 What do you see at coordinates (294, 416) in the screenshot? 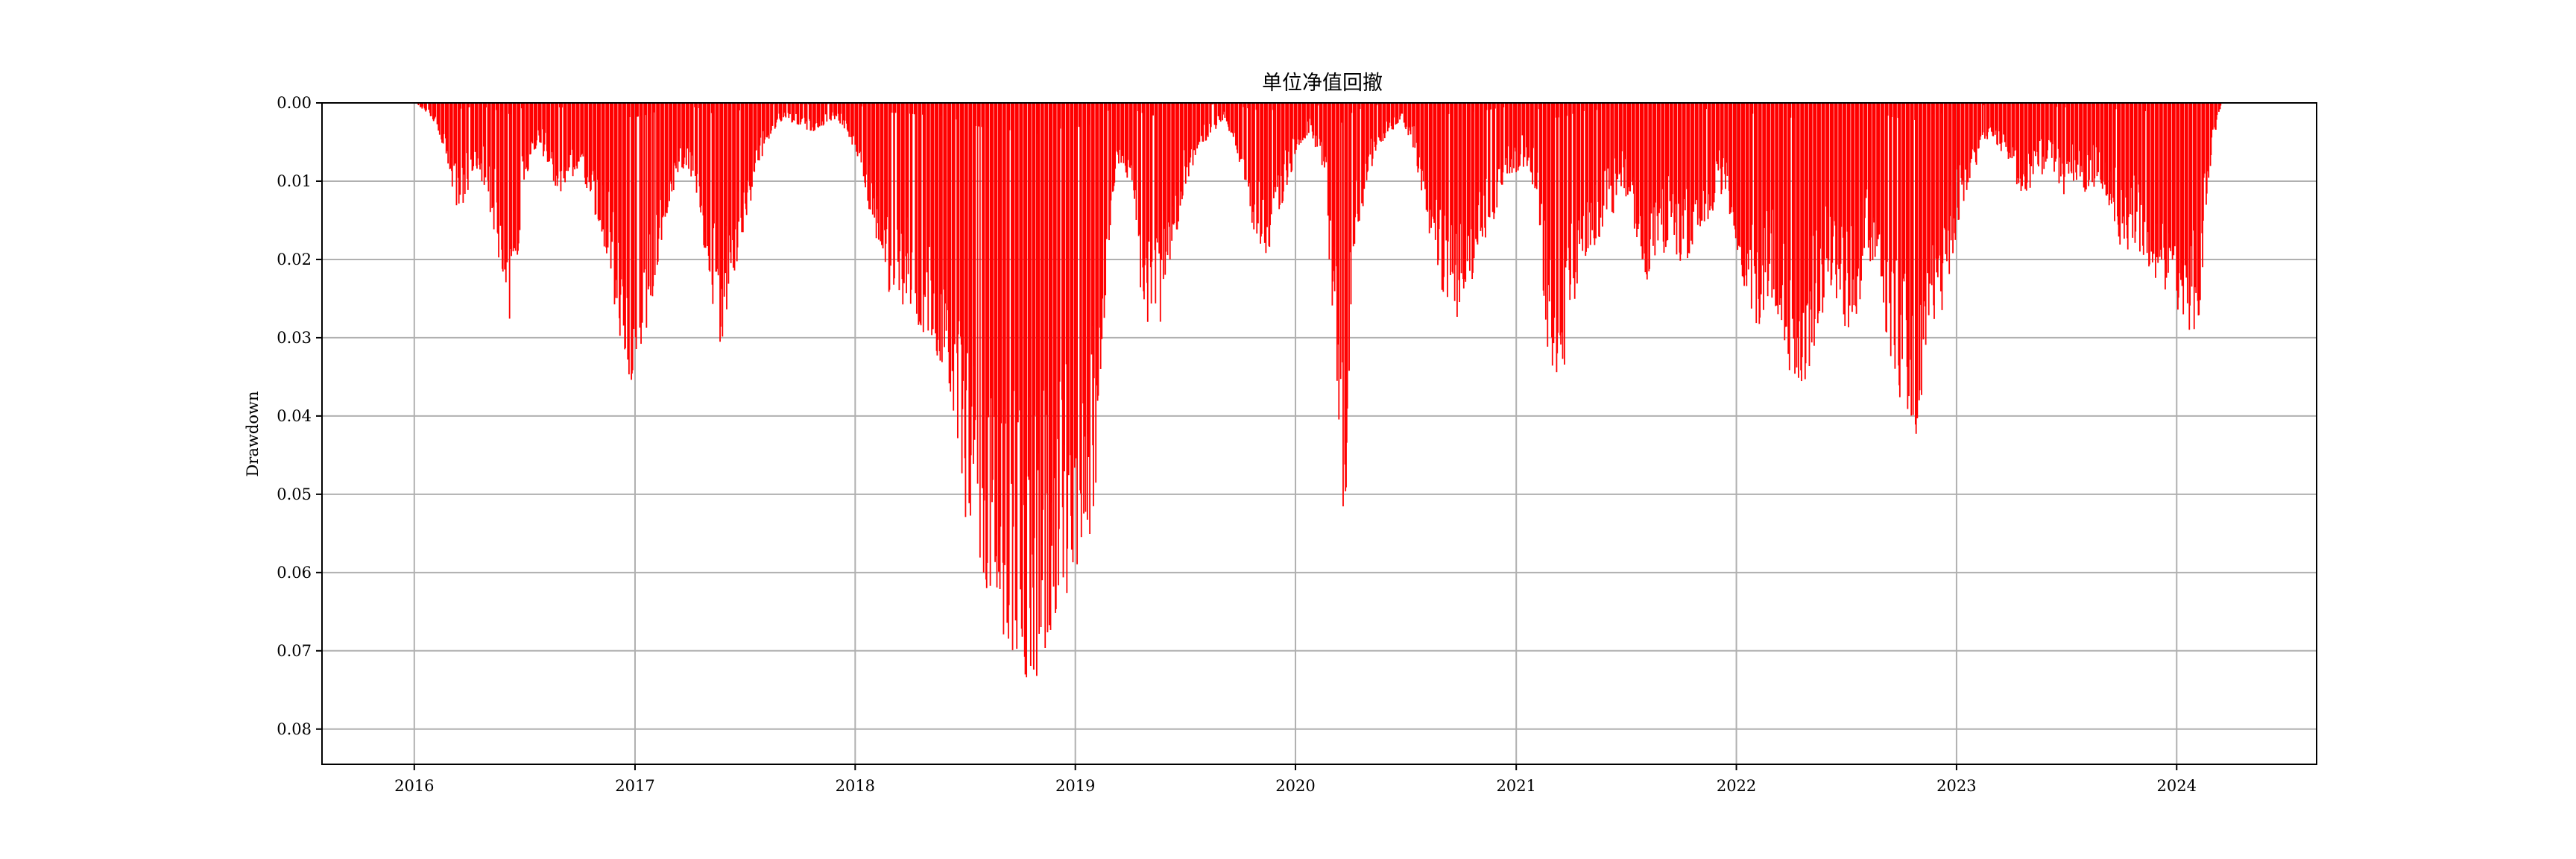
I see `y-tick-label: 0.04` at bounding box center [294, 416].